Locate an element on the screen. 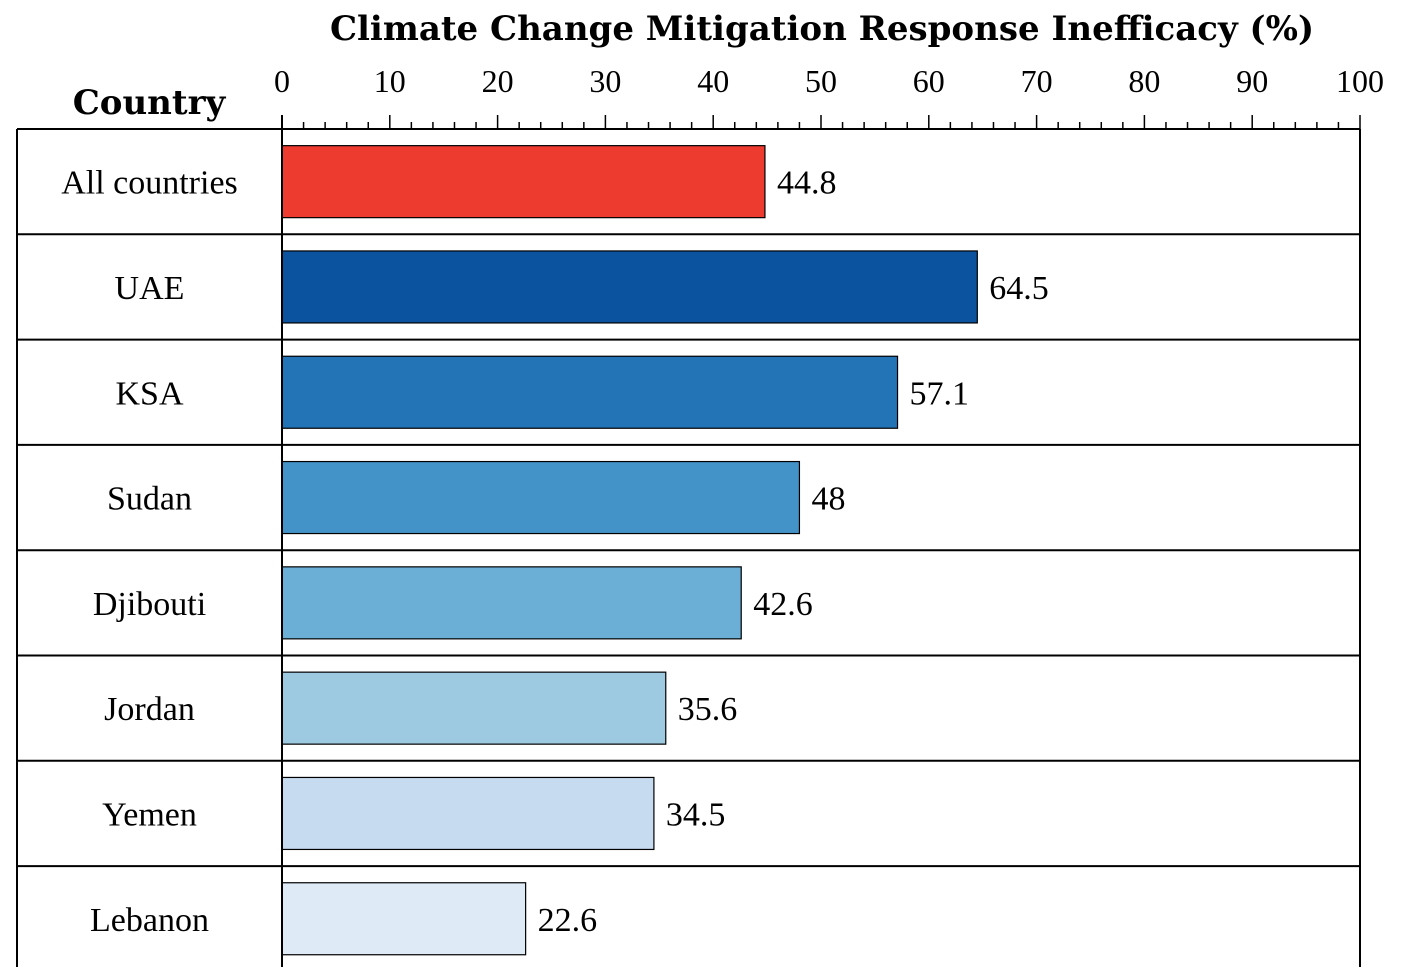 The image size is (1424, 967). category-label: KSA is located at coordinates (149, 393).